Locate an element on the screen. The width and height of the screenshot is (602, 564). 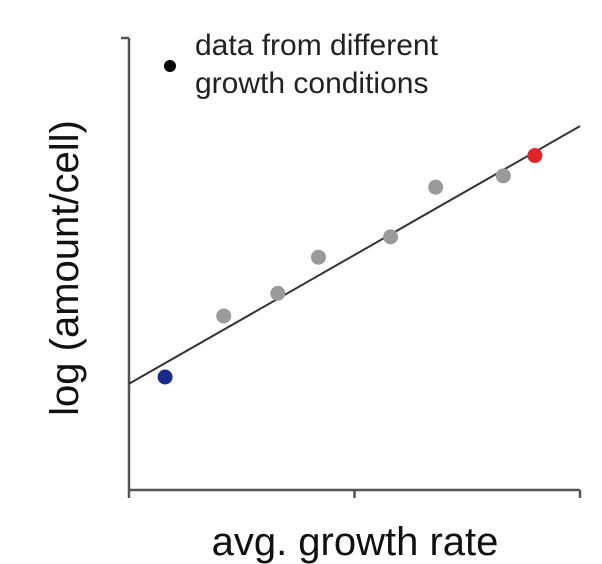
y-axis-label: log (amount/cell) is located at coordinates (65, 268).